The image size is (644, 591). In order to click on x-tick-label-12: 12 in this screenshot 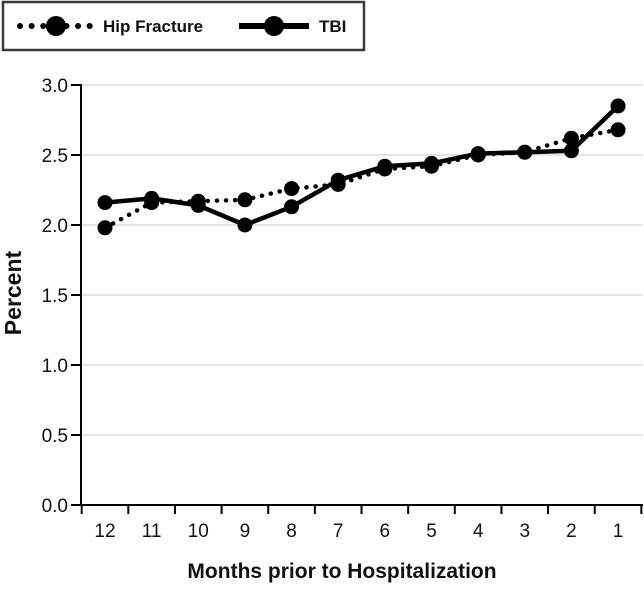, I will do `click(104, 531)`.